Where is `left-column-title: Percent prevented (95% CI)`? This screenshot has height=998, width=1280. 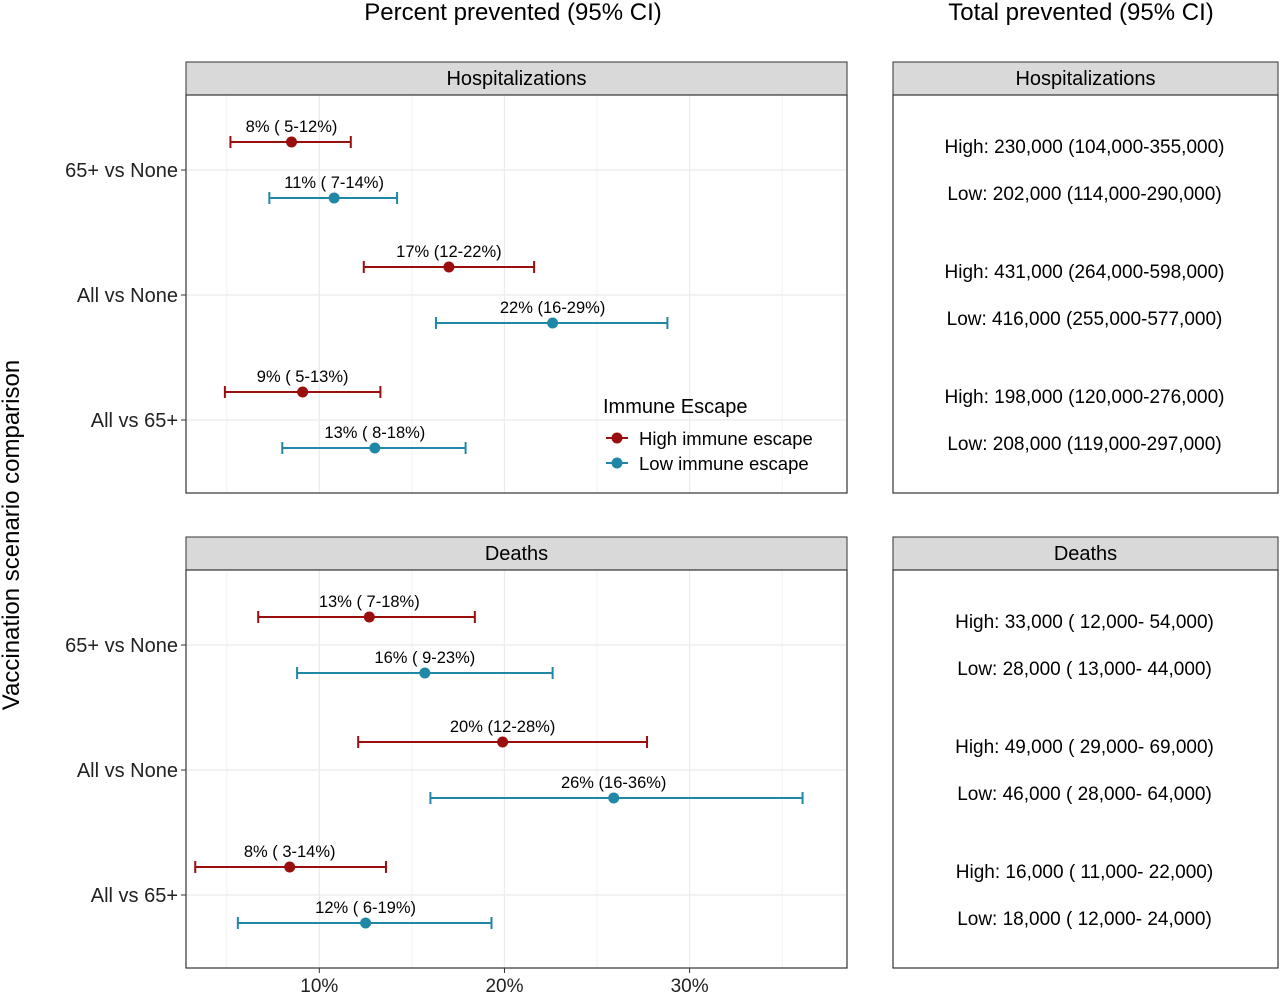 left-column-title: Percent prevented (95% CI) is located at coordinates (512, 13).